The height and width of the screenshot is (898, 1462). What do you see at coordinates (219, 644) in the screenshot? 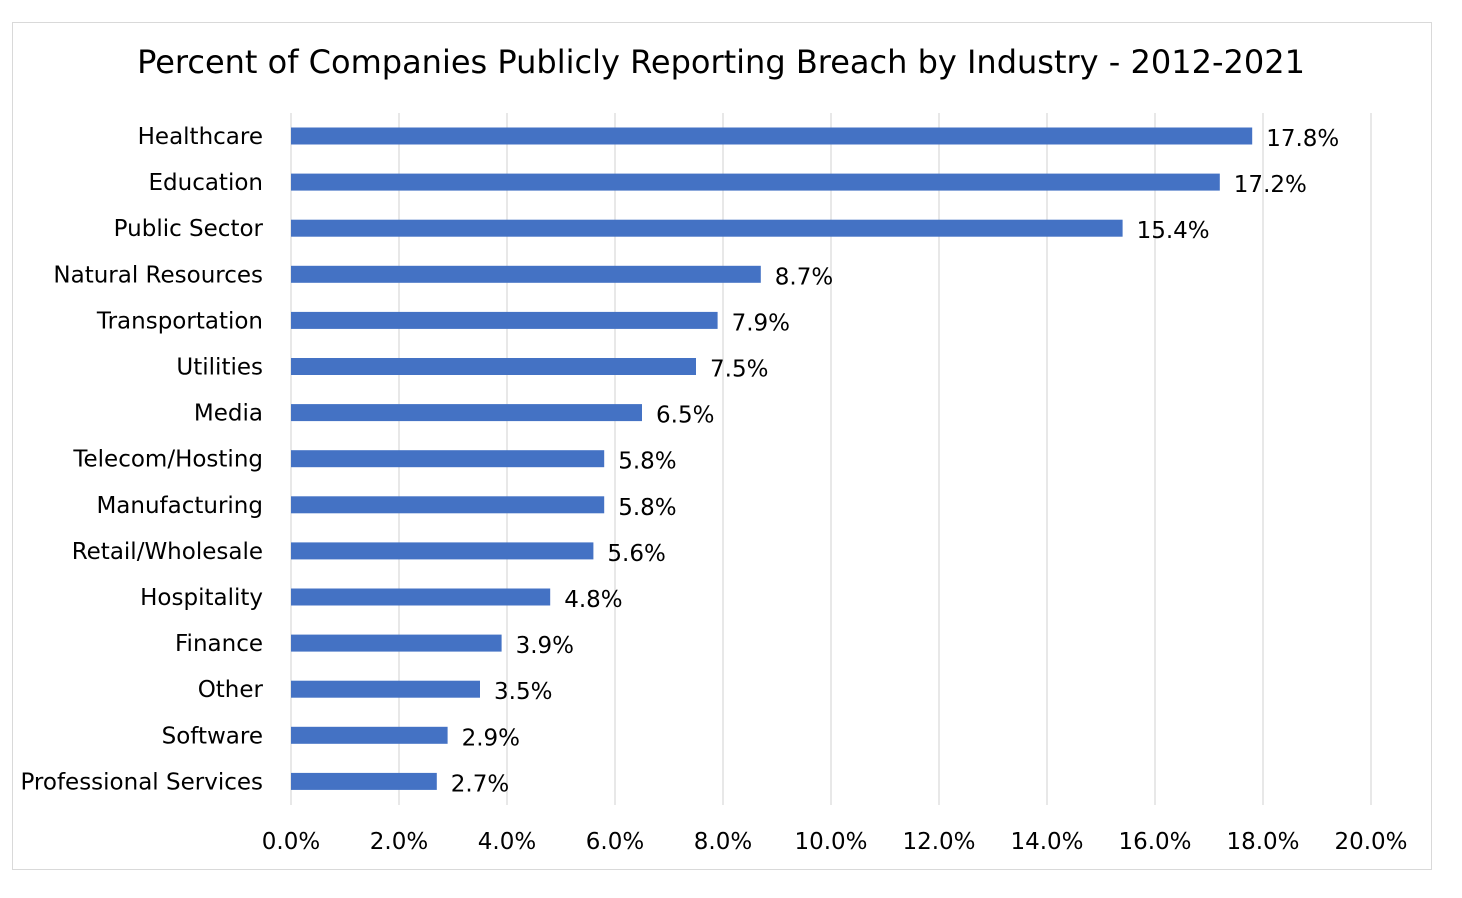
I see `category-label: Finance` at bounding box center [219, 644].